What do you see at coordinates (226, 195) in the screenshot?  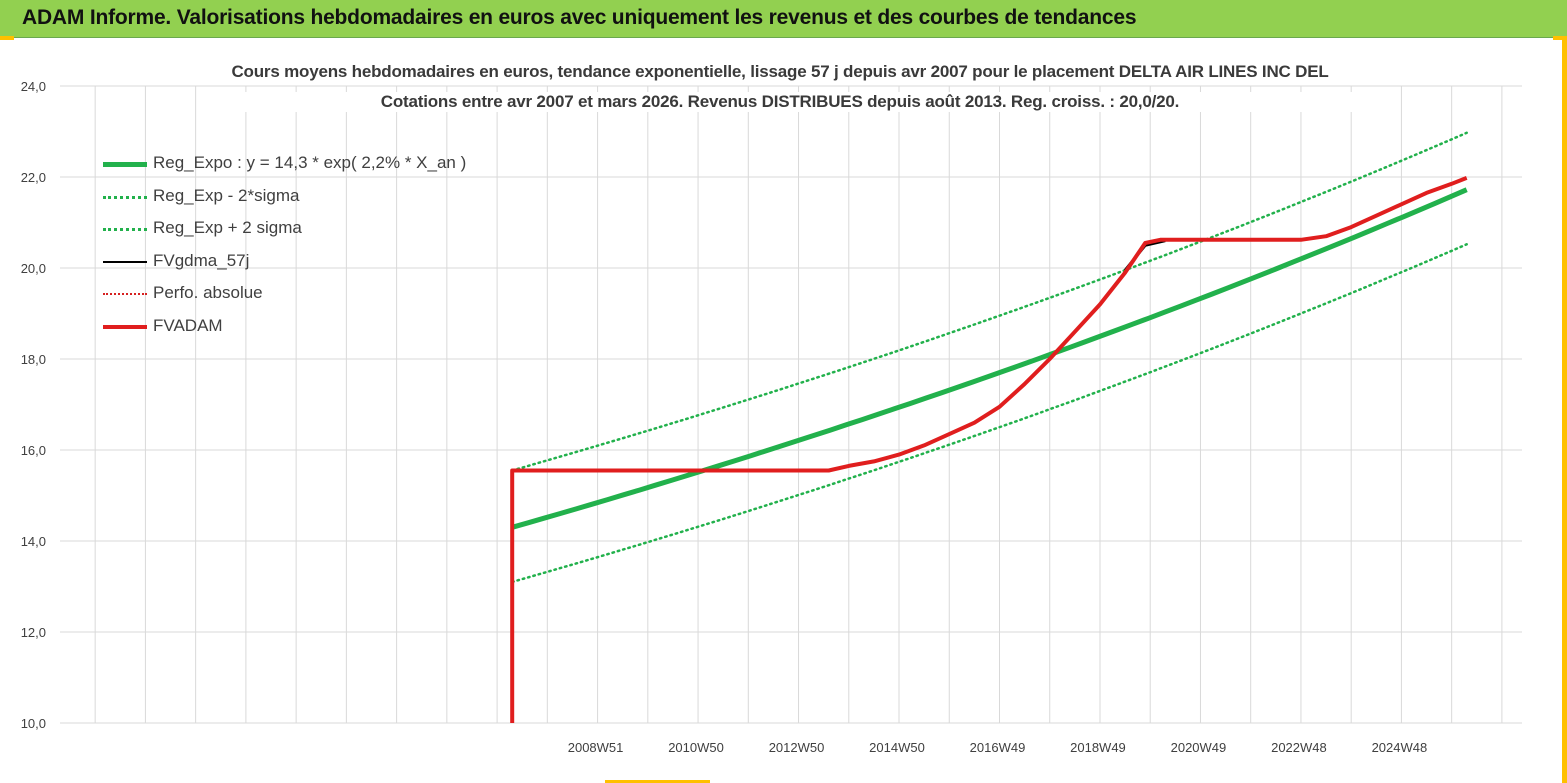 I see `legend-label: Reg_Exp - 2*sigma` at bounding box center [226, 195].